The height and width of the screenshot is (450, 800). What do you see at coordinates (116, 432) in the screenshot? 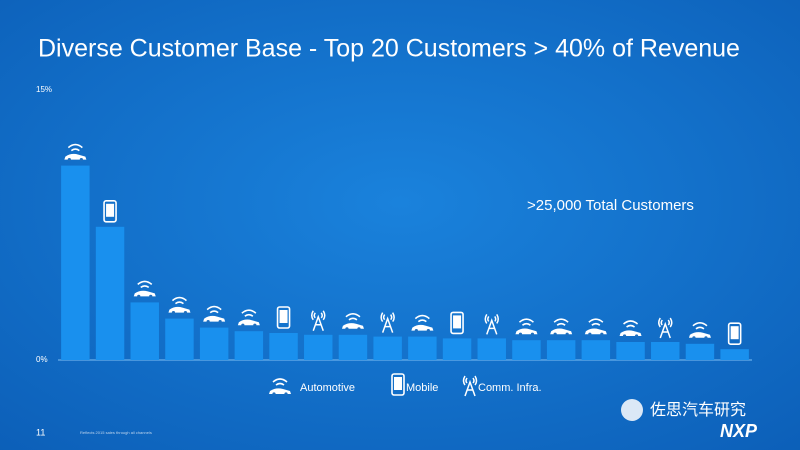
I see `footnote: Reflects 2015 sales through all channels` at bounding box center [116, 432].